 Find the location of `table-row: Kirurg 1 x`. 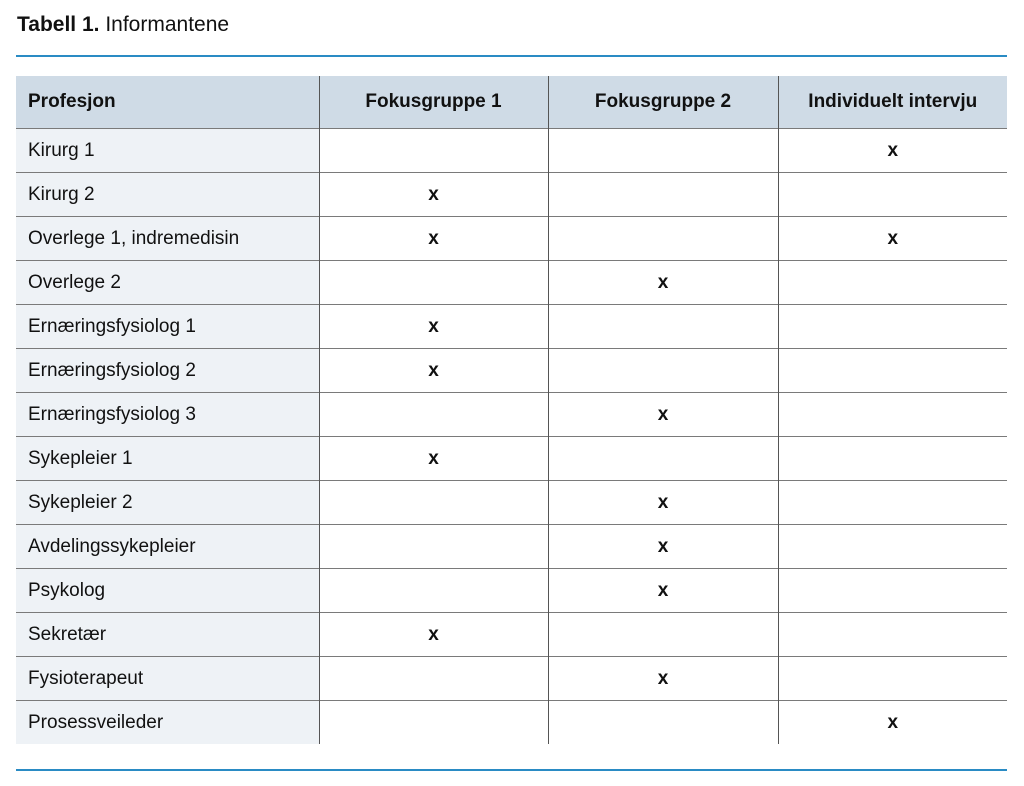

table-row: Kirurg 1 x is located at coordinates (511, 150).